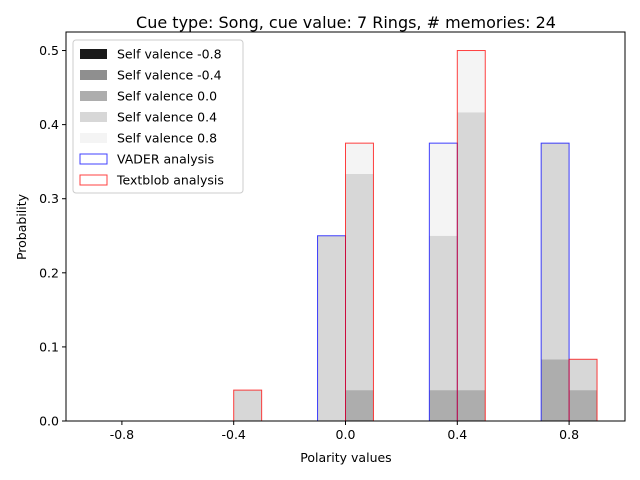 The width and height of the screenshot is (640, 480). What do you see at coordinates (169, 54) in the screenshot?
I see `legend-label: Self valence -0.8` at bounding box center [169, 54].